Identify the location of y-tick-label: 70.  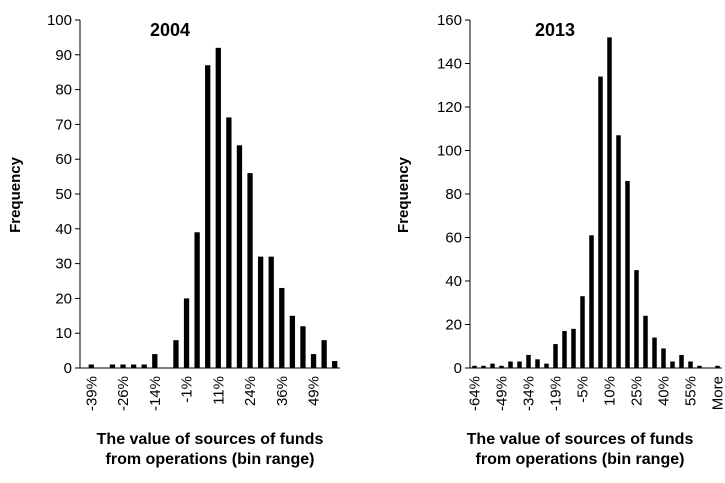
(63, 124).